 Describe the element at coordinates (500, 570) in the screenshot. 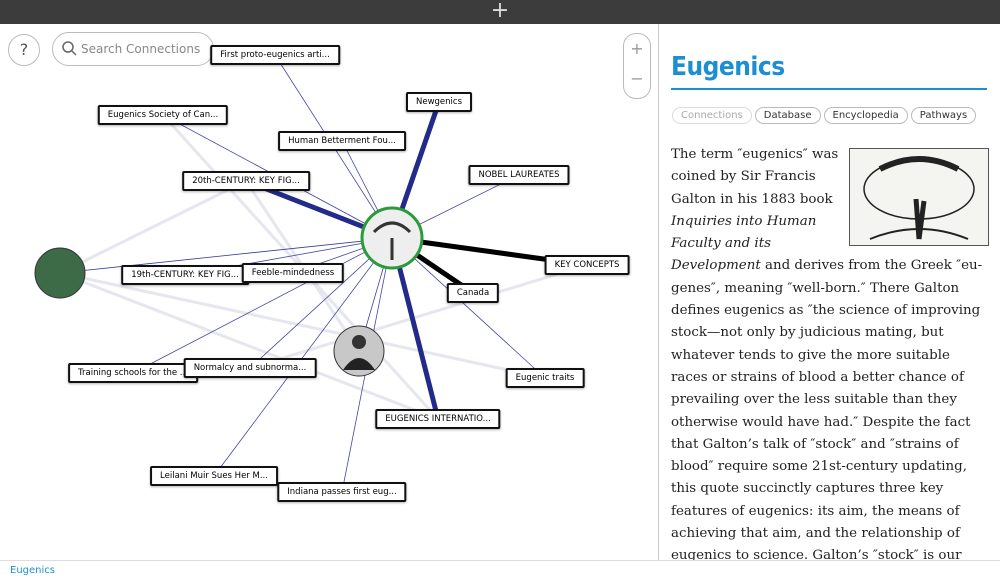

I see `footer: Eugenics` at that location.